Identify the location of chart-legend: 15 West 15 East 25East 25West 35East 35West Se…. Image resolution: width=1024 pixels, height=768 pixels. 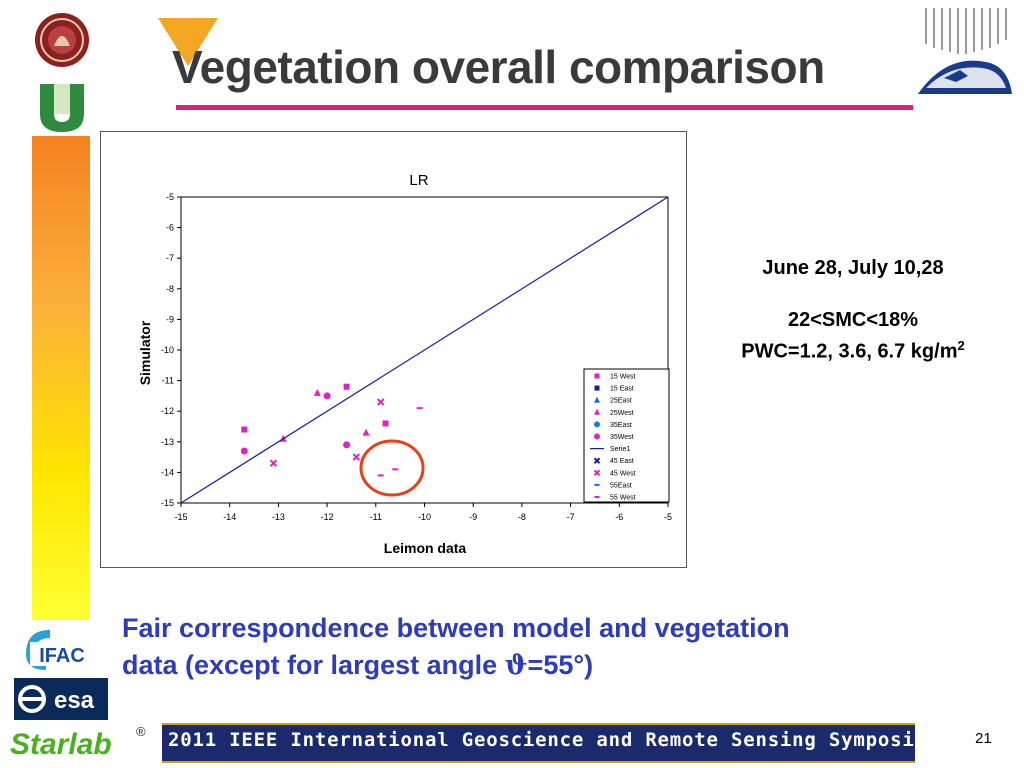
(626, 435).